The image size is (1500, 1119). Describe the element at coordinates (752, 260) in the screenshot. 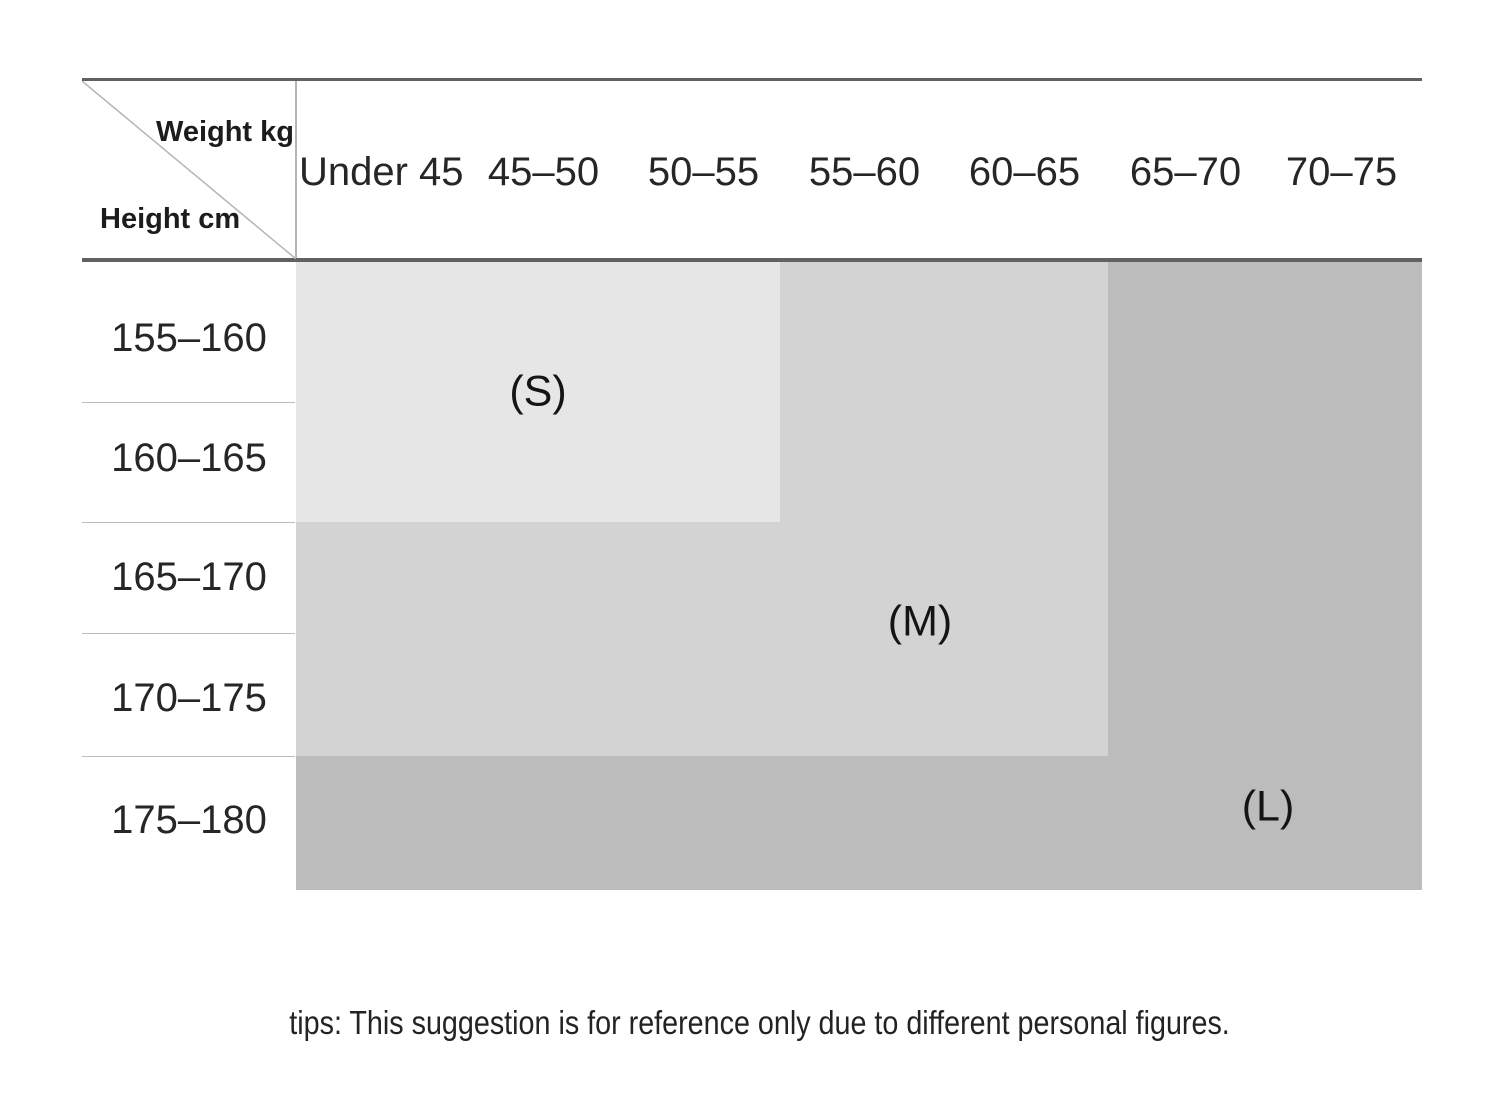

I see `header-bottom-border` at that location.